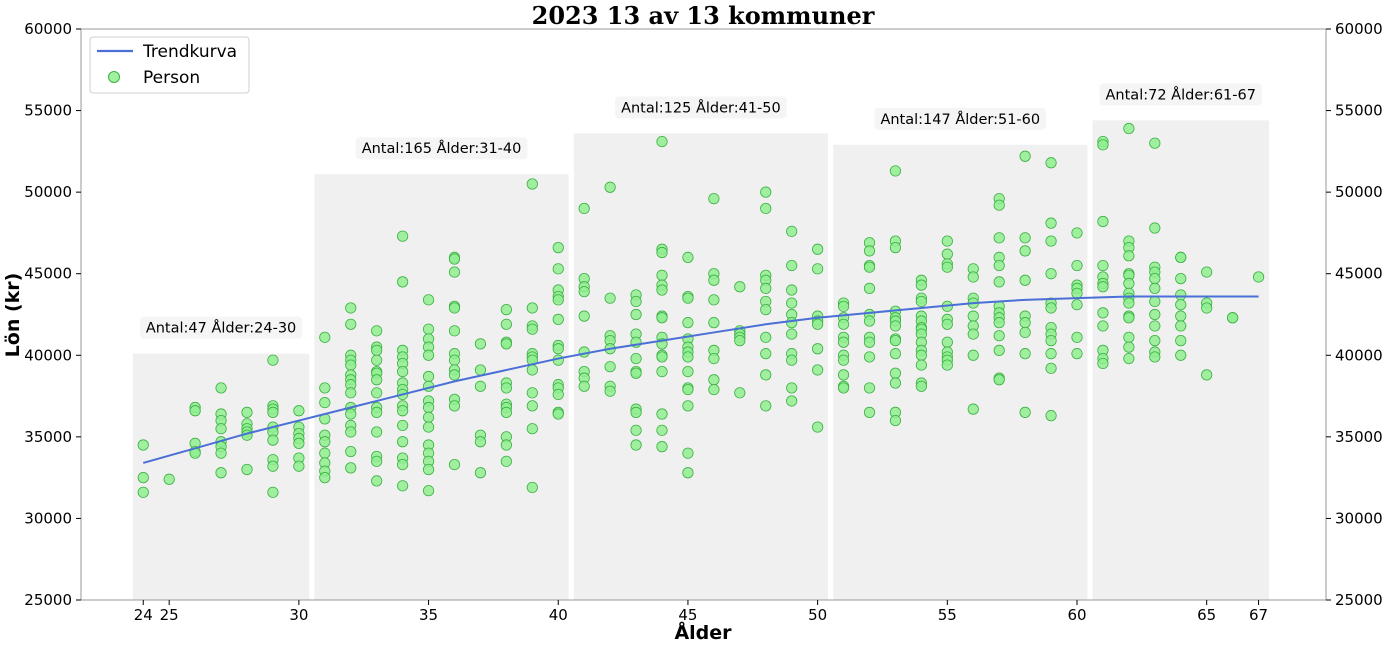  I want to click on y-tick-label-right: 50000, so click(1359, 192).